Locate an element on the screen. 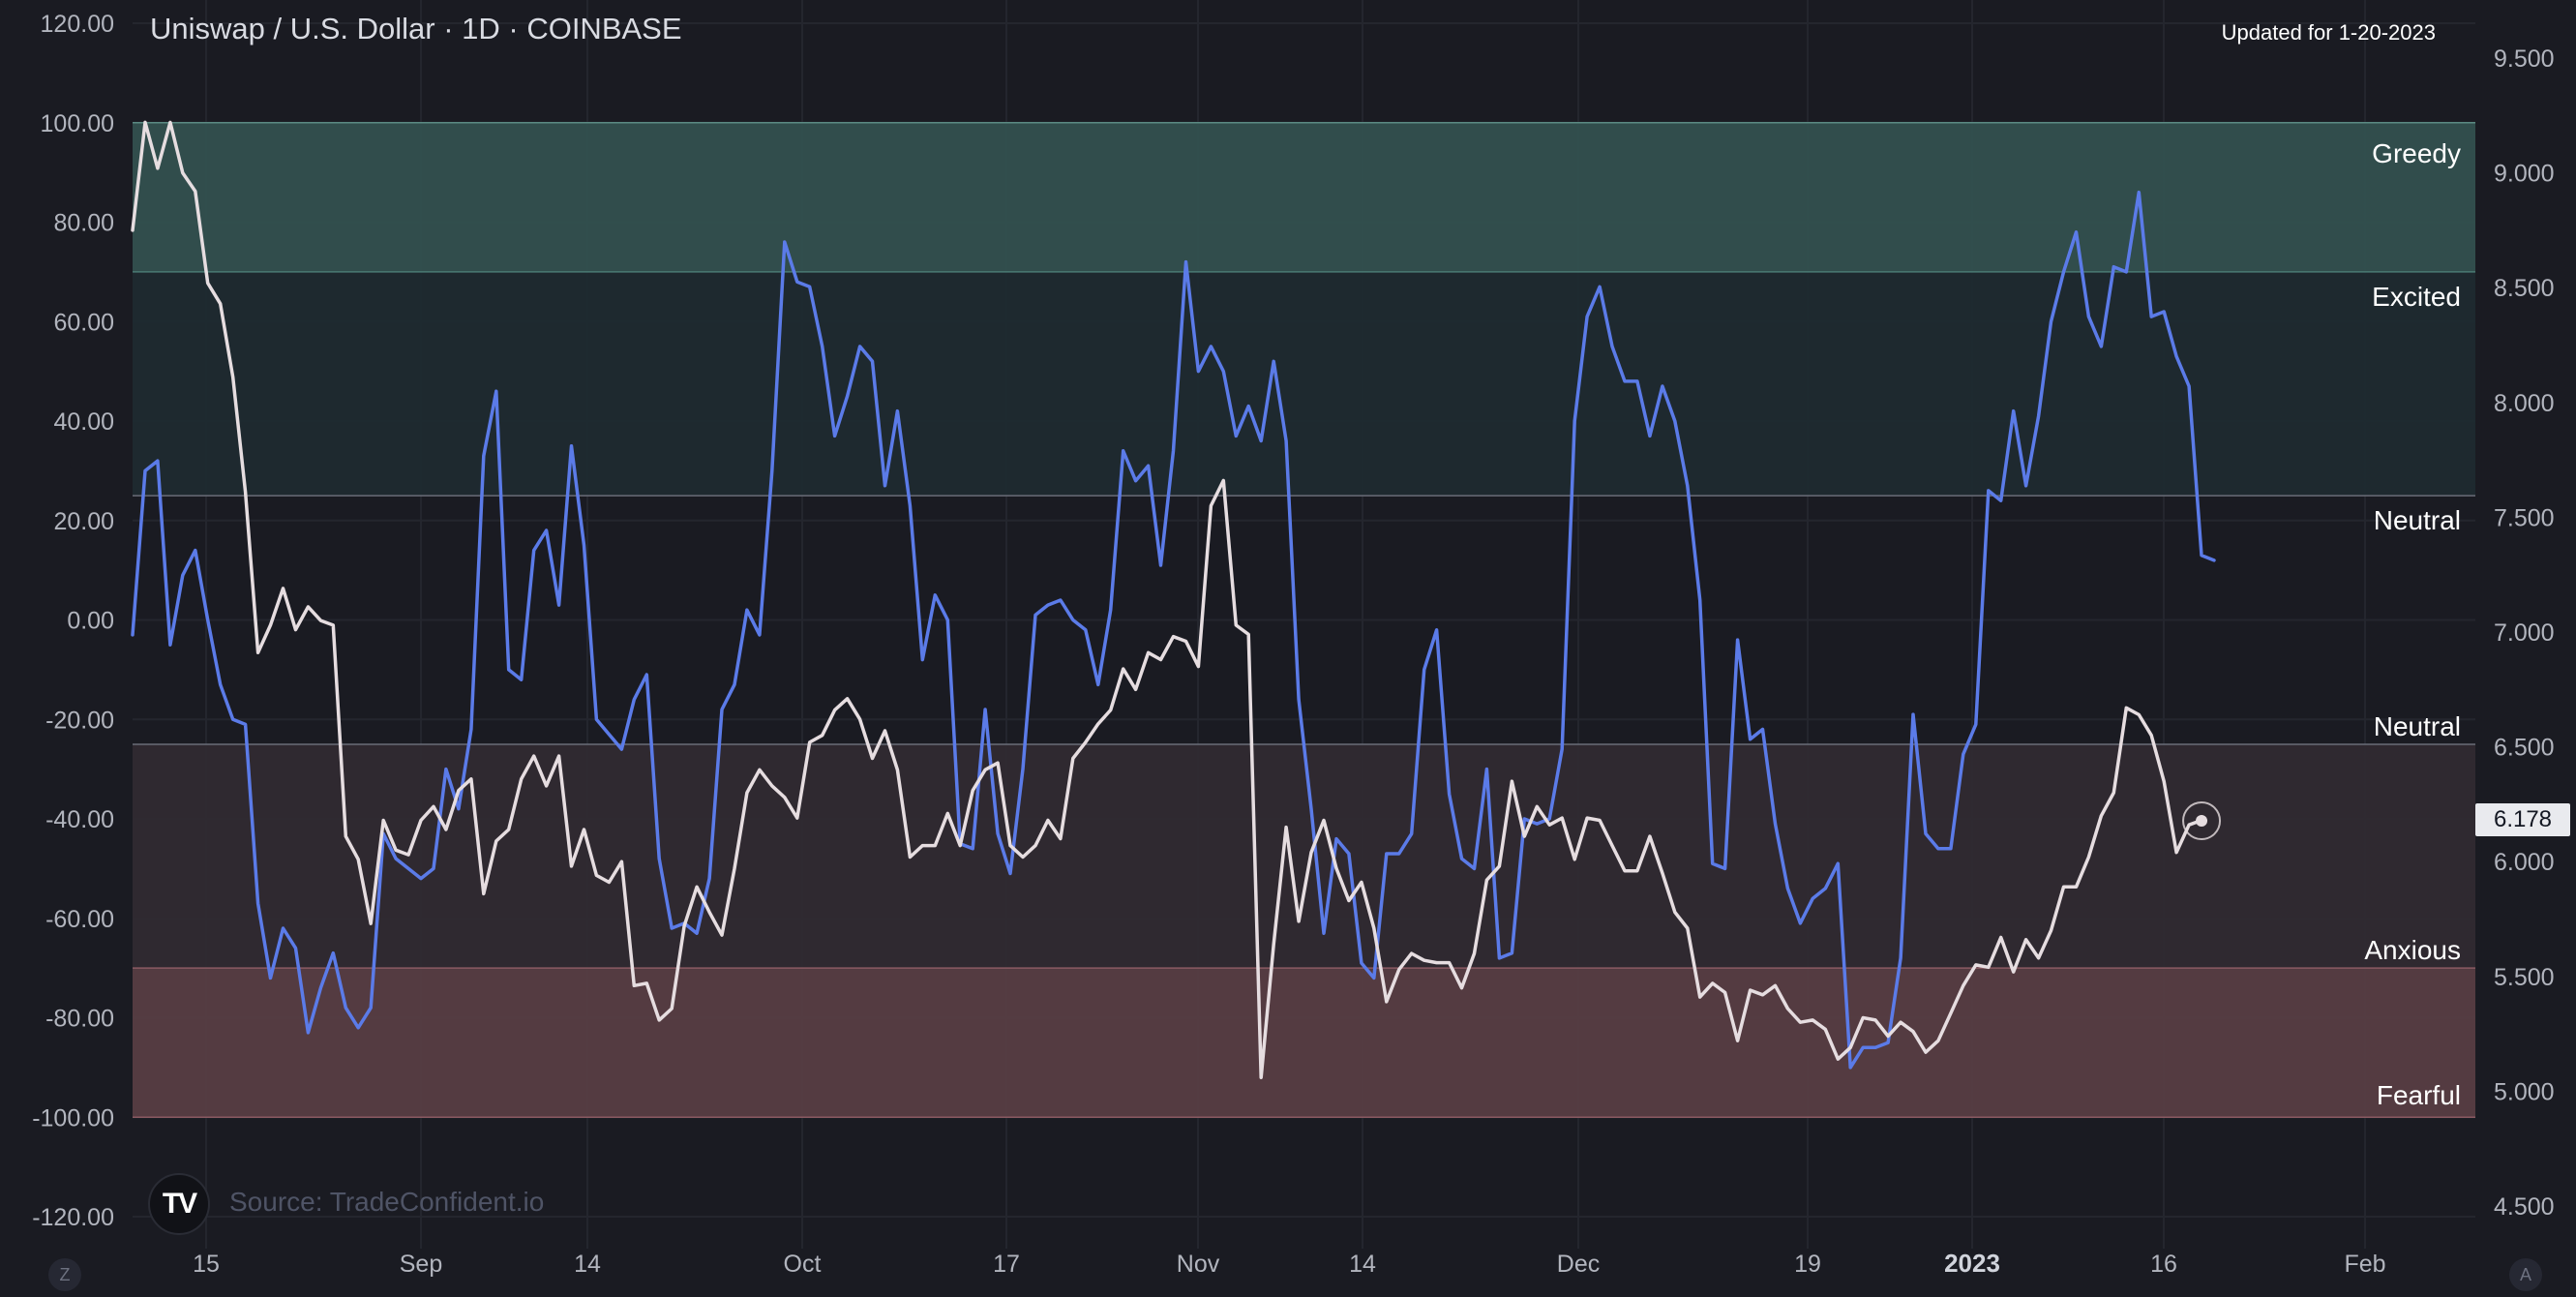 The height and width of the screenshot is (1297, 2576). left-axis-tick-label: 40.00 is located at coordinates (83, 422).